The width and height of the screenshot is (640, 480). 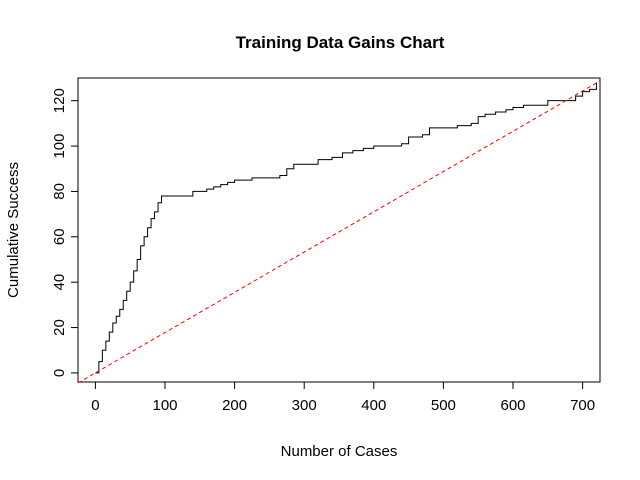 I want to click on y-tick-label: 80, so click(x=59, y=191).